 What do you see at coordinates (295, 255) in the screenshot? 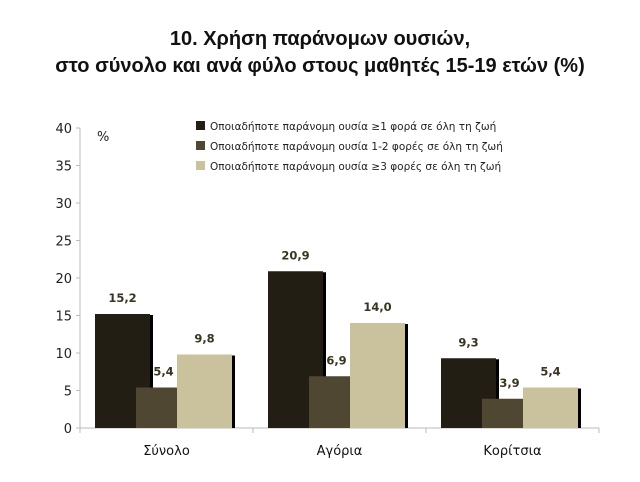
I see `data-label: 20,9` at bounding box center [295, 255].